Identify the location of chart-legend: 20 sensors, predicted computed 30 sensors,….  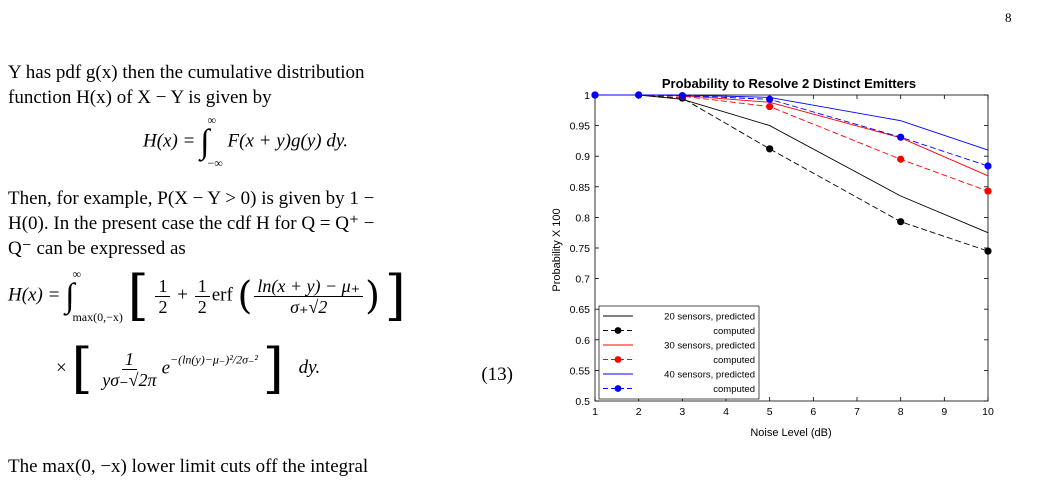
(679, 352).